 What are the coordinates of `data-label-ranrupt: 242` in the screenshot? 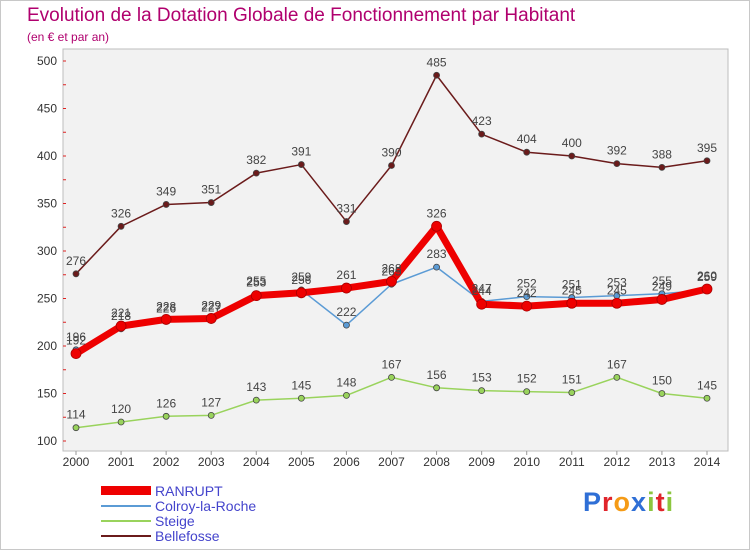 It's located at (527, 293).